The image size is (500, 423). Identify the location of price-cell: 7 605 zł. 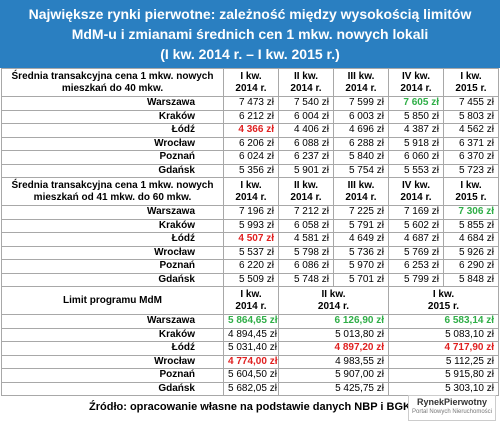
(416, 103).